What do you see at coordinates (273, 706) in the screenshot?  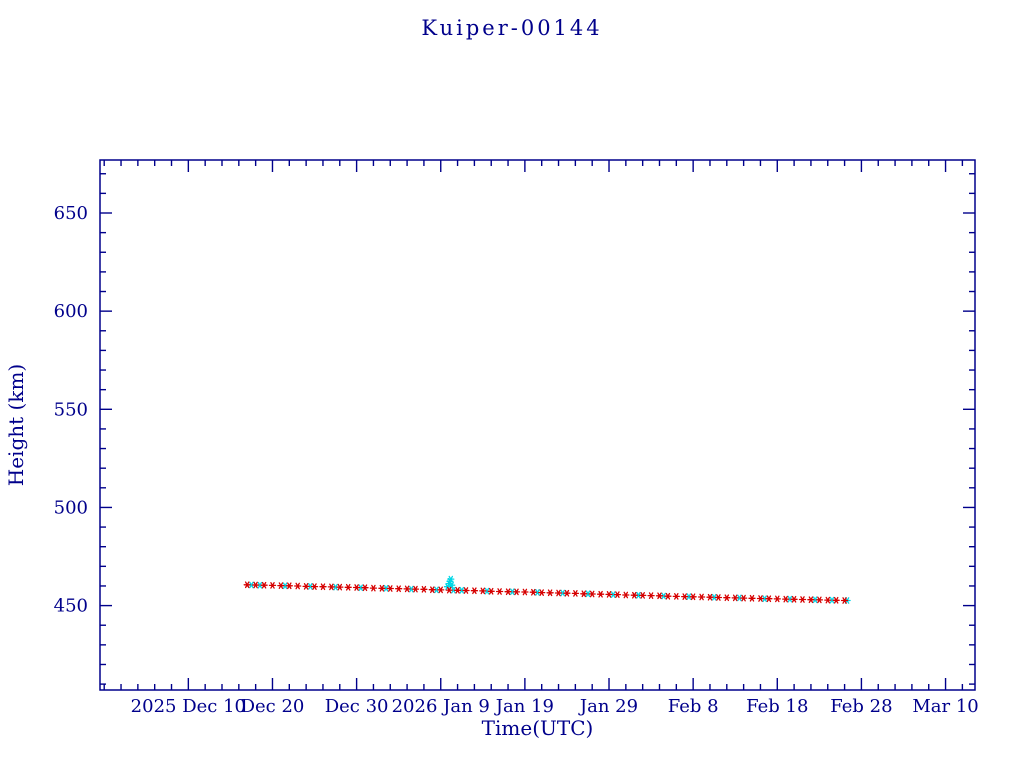 I see `svg-text: Dec 20` at bounding box center [273, 706].